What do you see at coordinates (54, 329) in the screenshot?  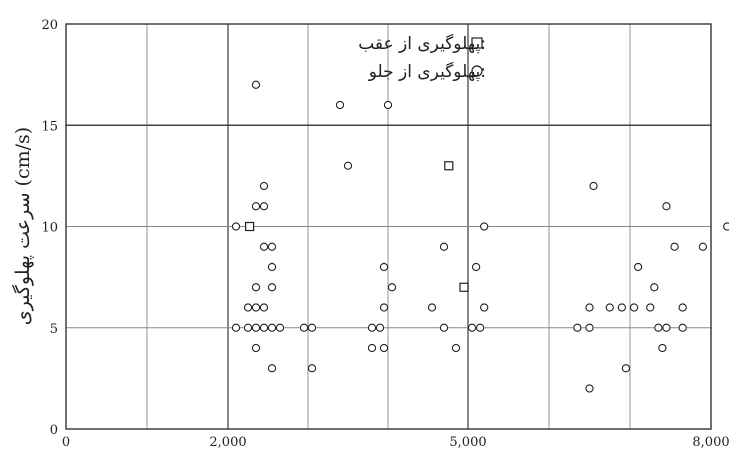 I see `y-tick-label: 5` at bounding box center [54, 329].